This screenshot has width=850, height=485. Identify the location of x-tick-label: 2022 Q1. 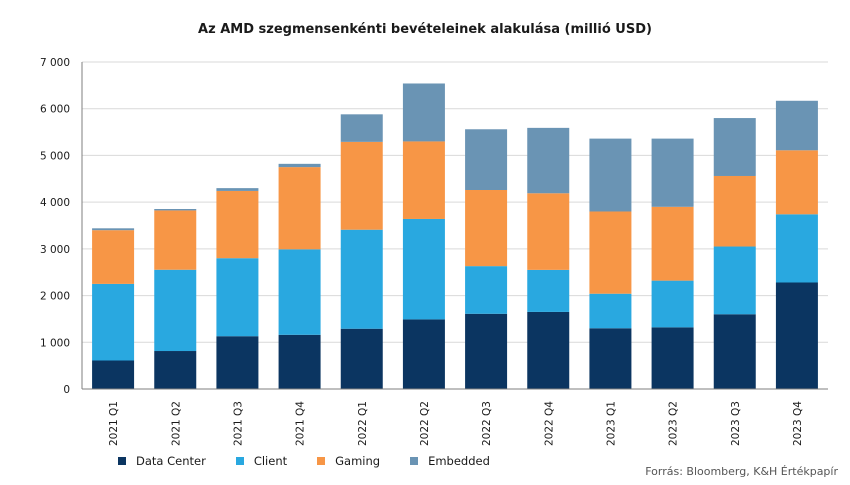
(363, 423).